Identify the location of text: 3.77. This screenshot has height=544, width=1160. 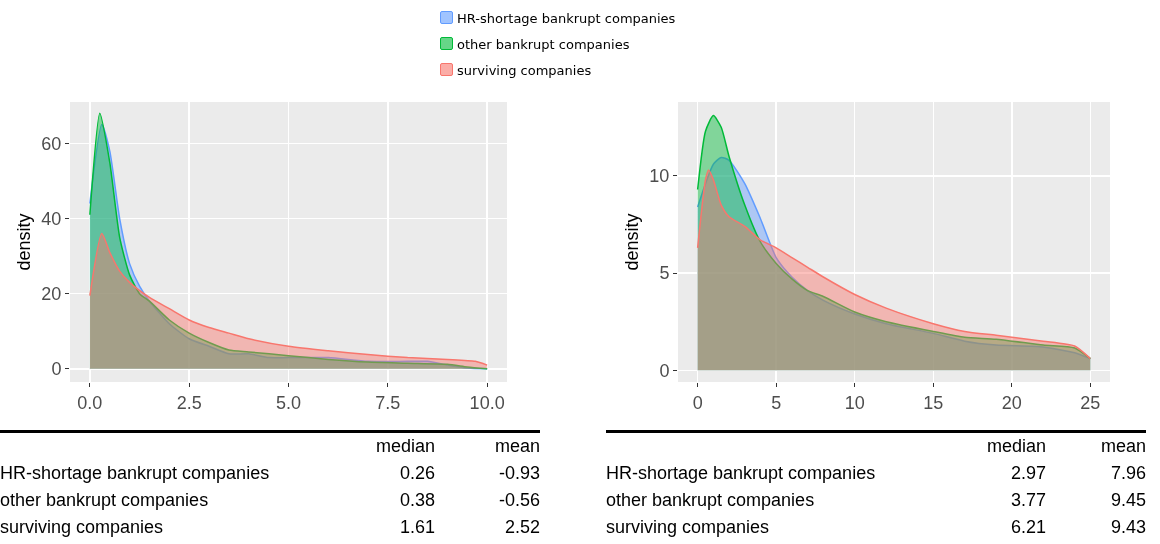
(1027, 500).